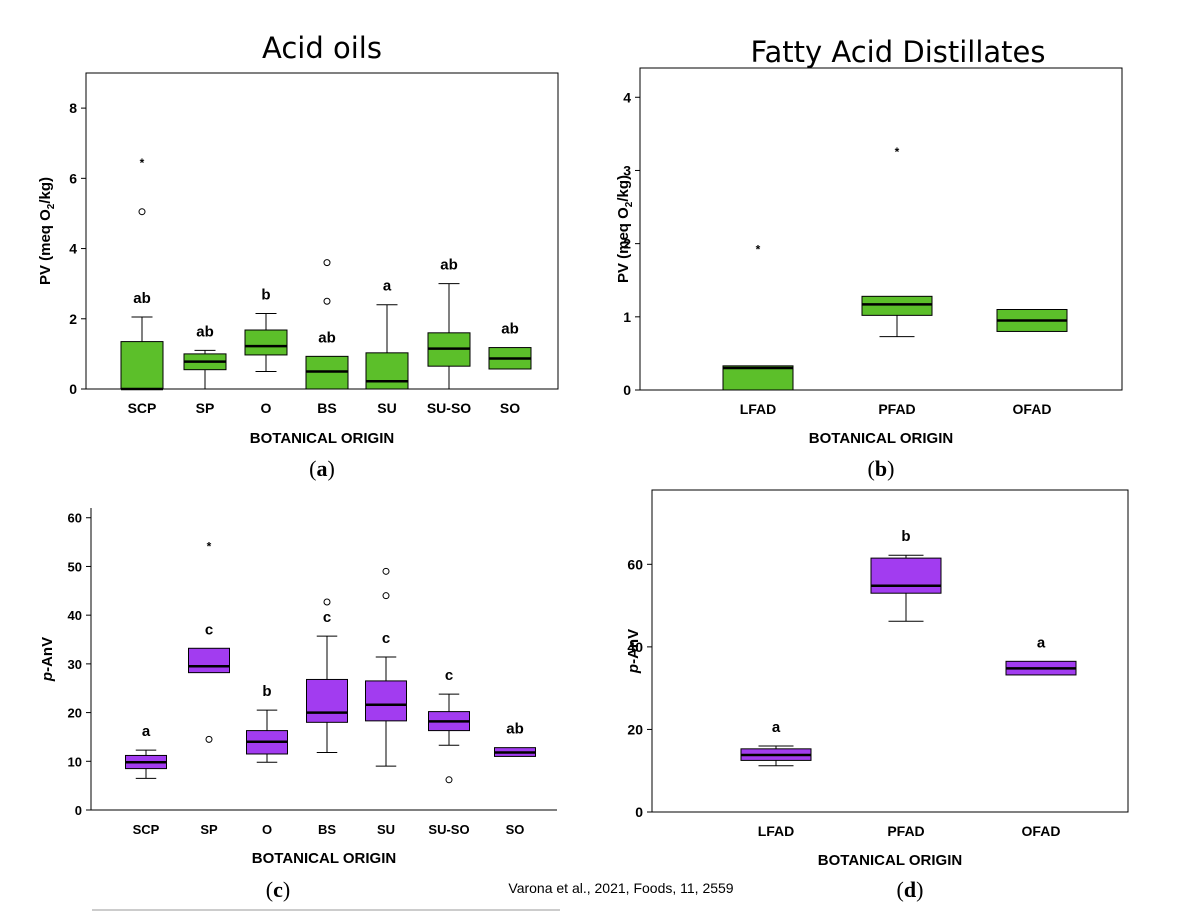 The height and width of the screenshot is (912, 1200). What do you see at coordinates (387, 347) in the screenshot?
I see `box-SU: SU a` at bounding box center [387, 347].